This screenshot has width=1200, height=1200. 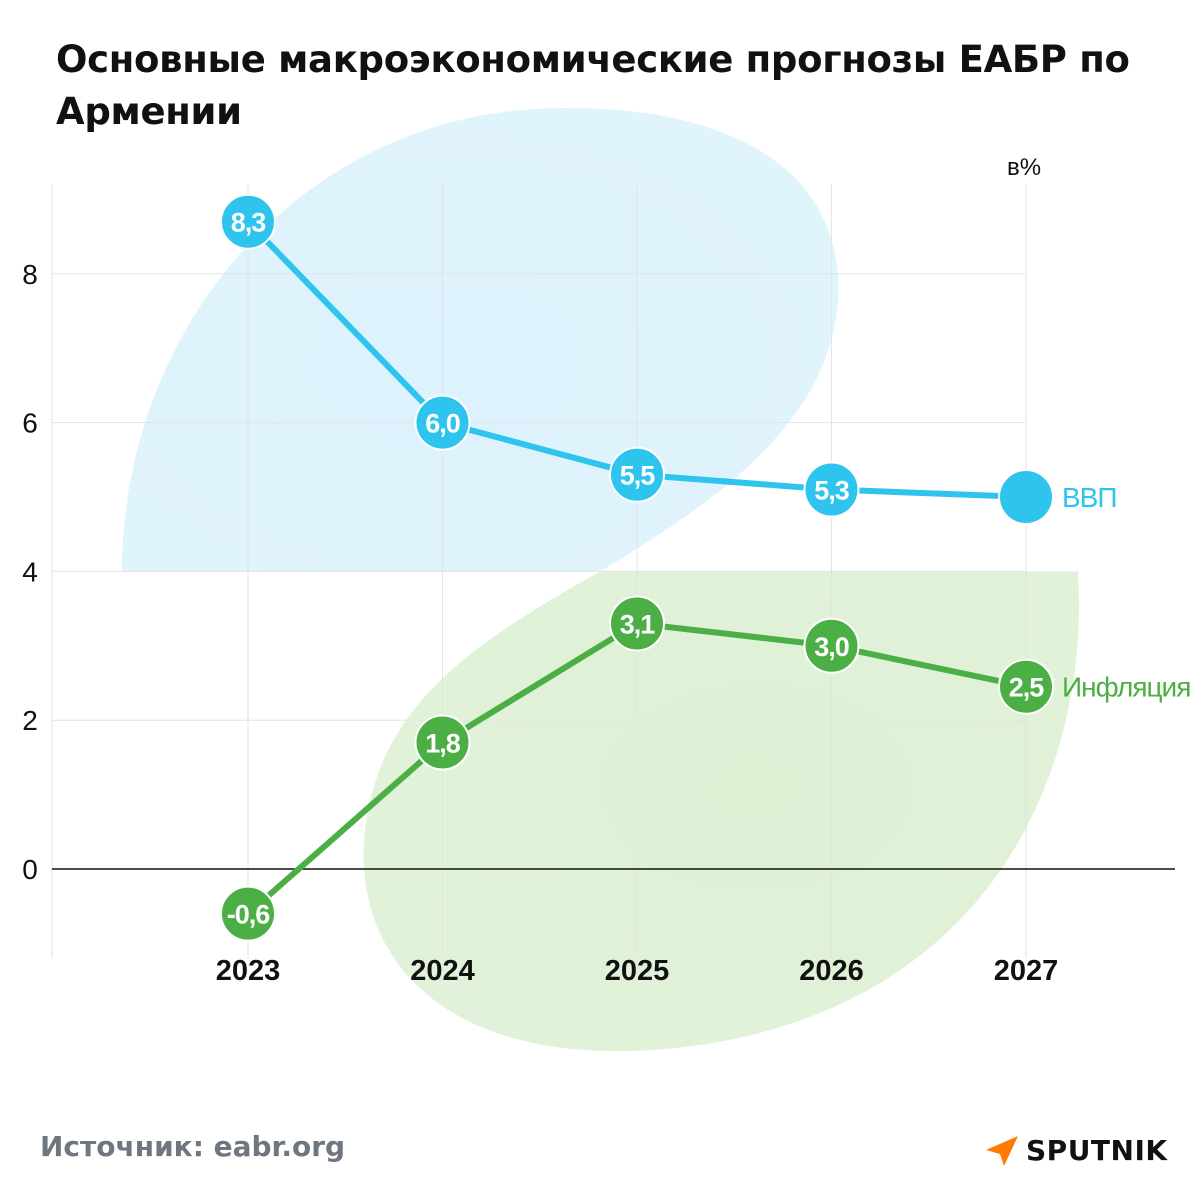 I want to click on data-label: 1,8, so click(x=443, y=744).